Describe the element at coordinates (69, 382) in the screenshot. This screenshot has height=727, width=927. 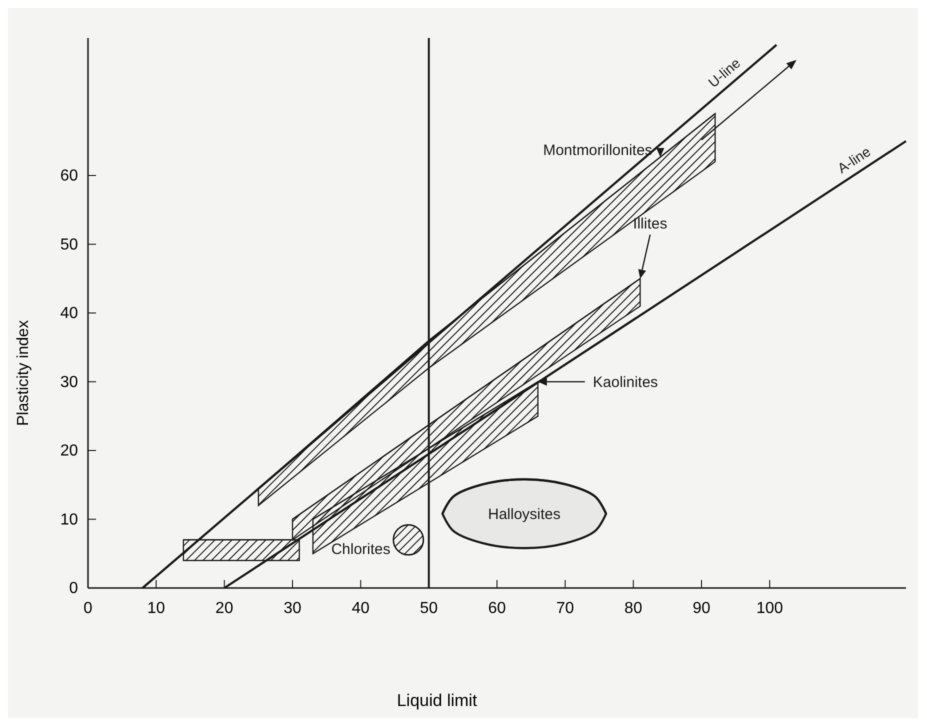
I see `y-tick-label: 30` at that location.